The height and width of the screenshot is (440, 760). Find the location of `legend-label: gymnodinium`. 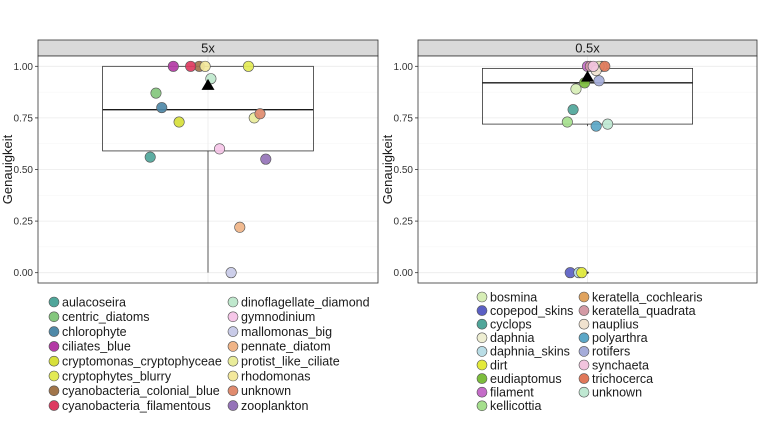

legend-label: gymnodinium is located at coordinates (278, 317).